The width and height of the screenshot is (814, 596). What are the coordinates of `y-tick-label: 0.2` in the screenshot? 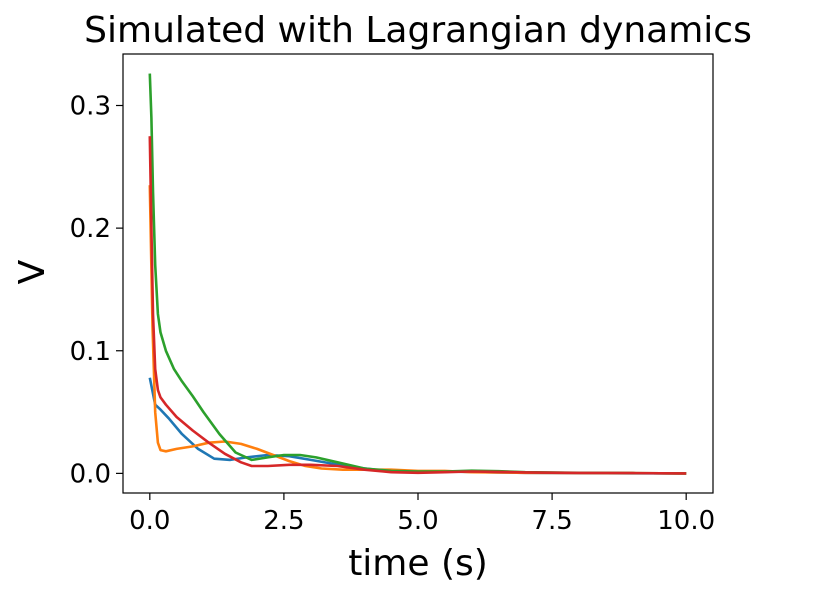 It's located at (90, 229).